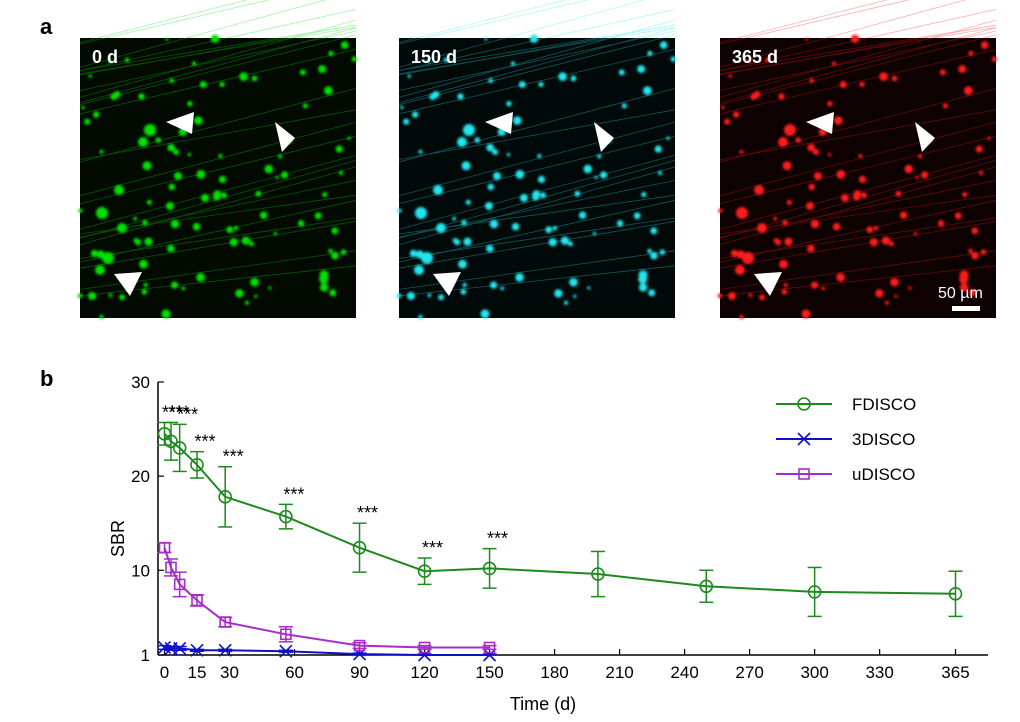 The height and width of the screenshot is (722, 1020). Describe the element at coordinates (118, 538) in the screenshot. I see `y-axis-title: SBR` at that location.